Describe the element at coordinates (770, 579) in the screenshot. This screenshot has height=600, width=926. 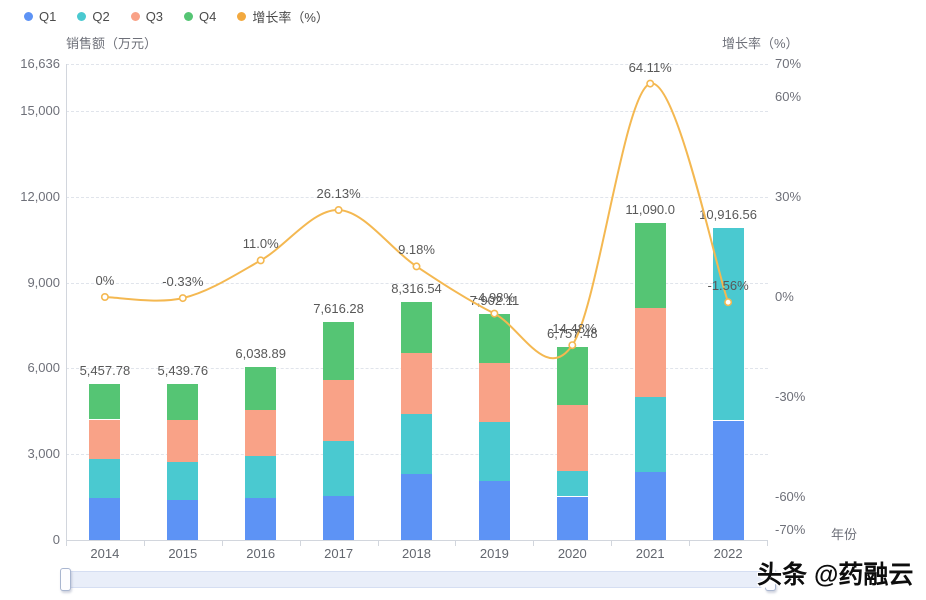
I see `datazoom-right-handle` at that location.